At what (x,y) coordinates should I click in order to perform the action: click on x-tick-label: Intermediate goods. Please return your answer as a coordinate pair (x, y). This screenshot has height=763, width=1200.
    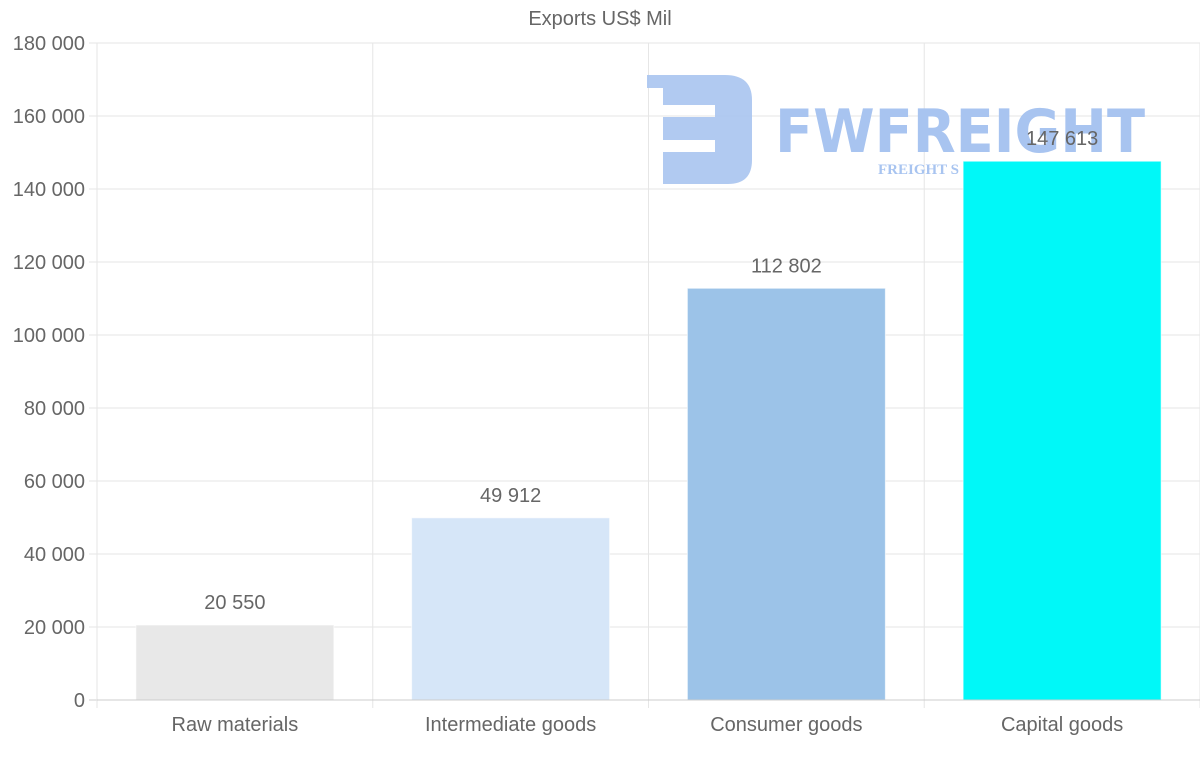
    Looking at the image, I should click on (510, 725).